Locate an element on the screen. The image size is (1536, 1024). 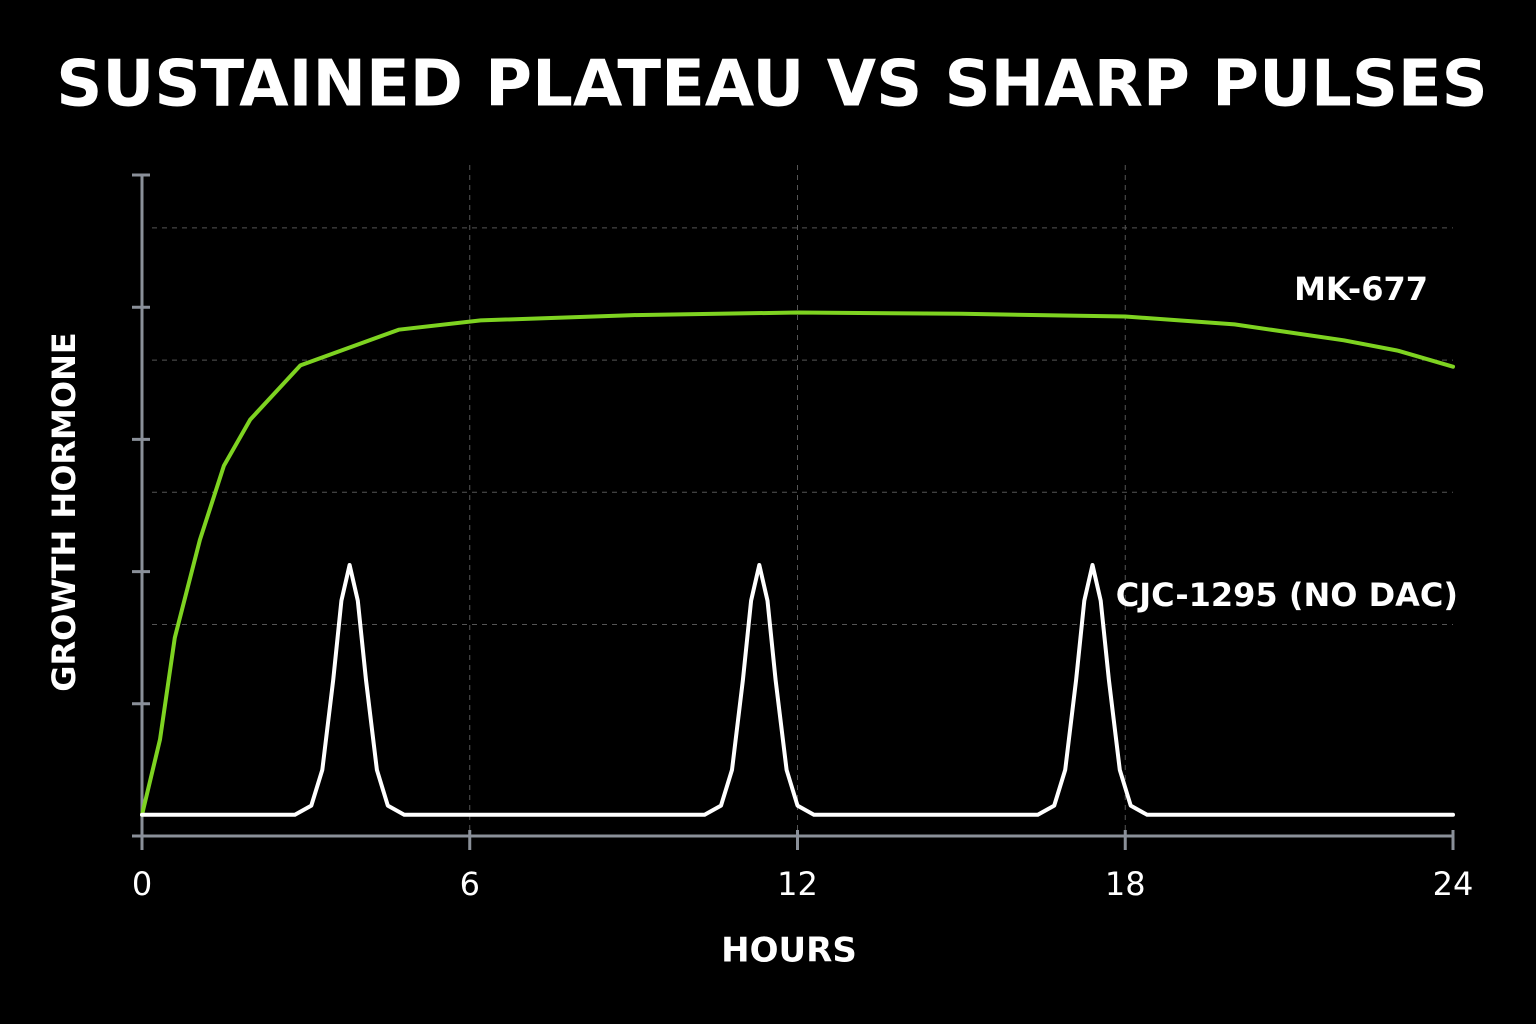
x-tick-label: 0 is located at coordinates (142, 884).